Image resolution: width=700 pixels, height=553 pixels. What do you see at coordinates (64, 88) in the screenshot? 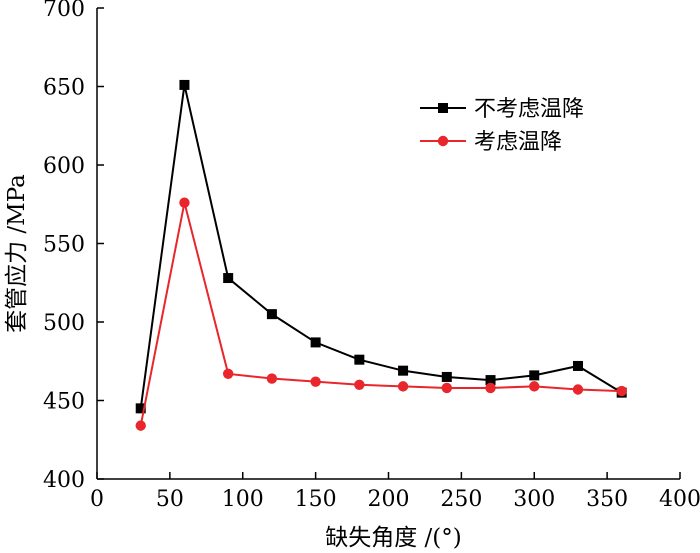
I see `y-tick-label: 650` at bounding box center [64, 88].